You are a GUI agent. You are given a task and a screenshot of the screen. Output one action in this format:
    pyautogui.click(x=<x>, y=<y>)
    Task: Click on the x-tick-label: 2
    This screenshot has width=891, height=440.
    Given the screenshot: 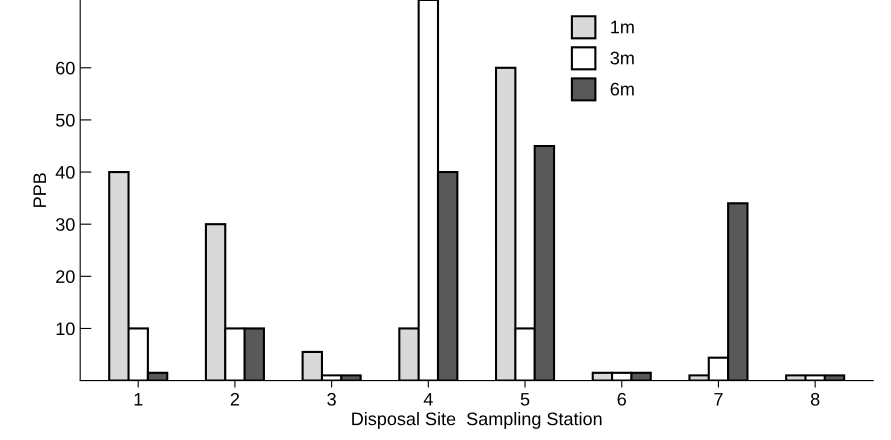 What is the action you would take?
    pyautogui.click(x=235, y=399)
    